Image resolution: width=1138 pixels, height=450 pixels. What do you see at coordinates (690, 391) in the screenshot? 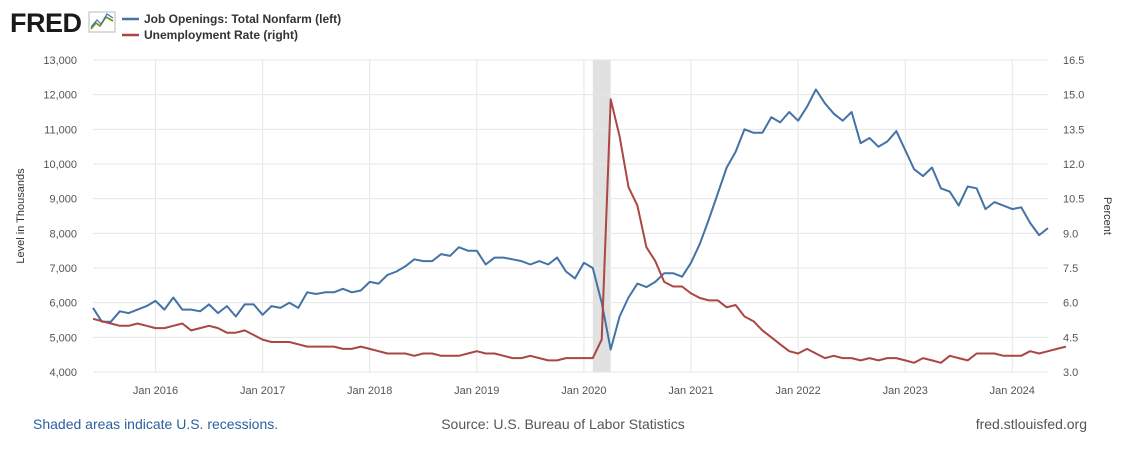
I see `x-tick-label: Jan 2021` at bounding box center [690, 391].